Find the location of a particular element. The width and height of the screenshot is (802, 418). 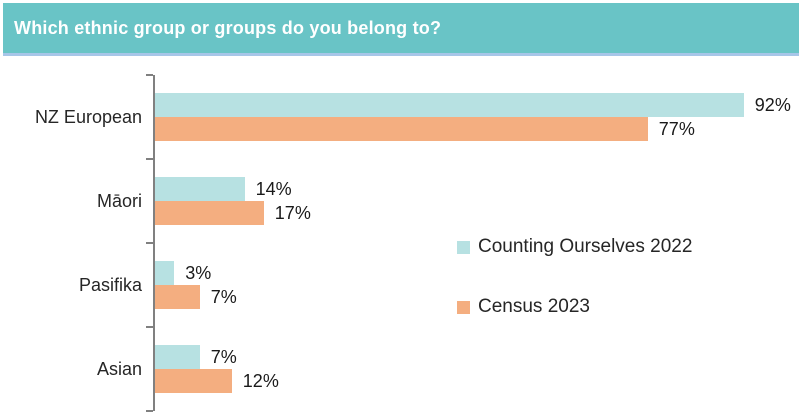

legend-item-counting-ourselves-2022: Counting Ourselves 2022 is located at coordinates (575, 246).